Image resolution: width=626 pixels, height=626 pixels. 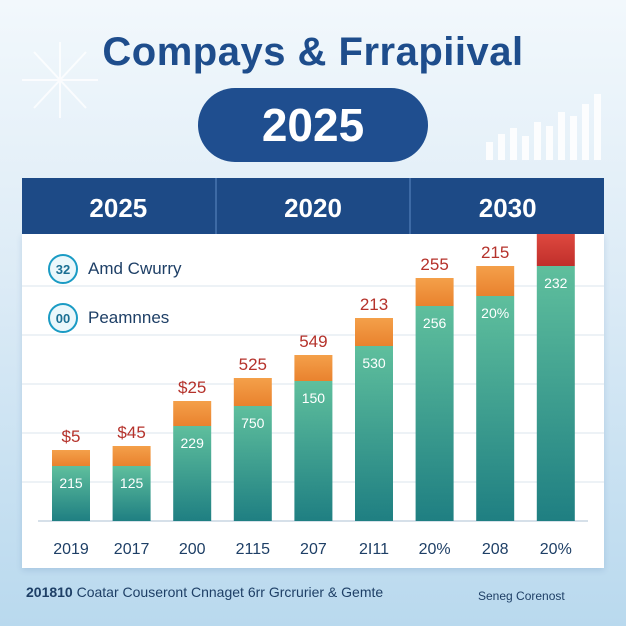 What do you see at coordinates (192, 387) in the screenshot?
I see `bar-top-label: $25` at bounding box center [192, 387].